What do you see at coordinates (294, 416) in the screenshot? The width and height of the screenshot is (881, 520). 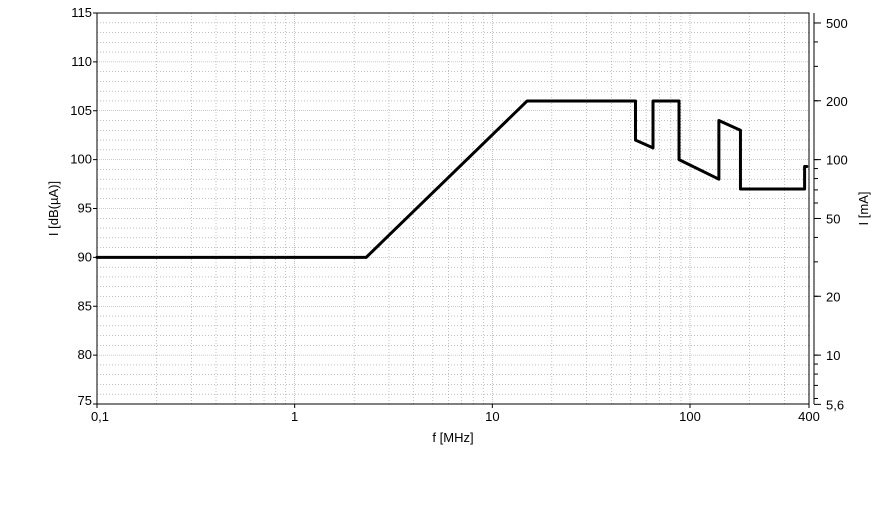 I see `x-tick-label: 1` at bounding box center [294, 416].